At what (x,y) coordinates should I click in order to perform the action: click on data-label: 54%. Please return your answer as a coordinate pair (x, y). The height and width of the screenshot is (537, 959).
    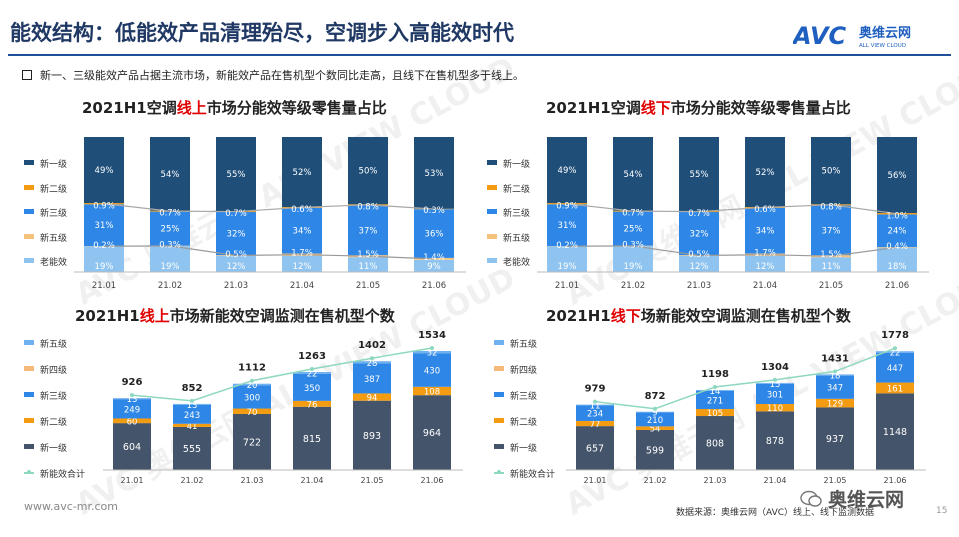
    Looking at the image, I should click on (633, 175).